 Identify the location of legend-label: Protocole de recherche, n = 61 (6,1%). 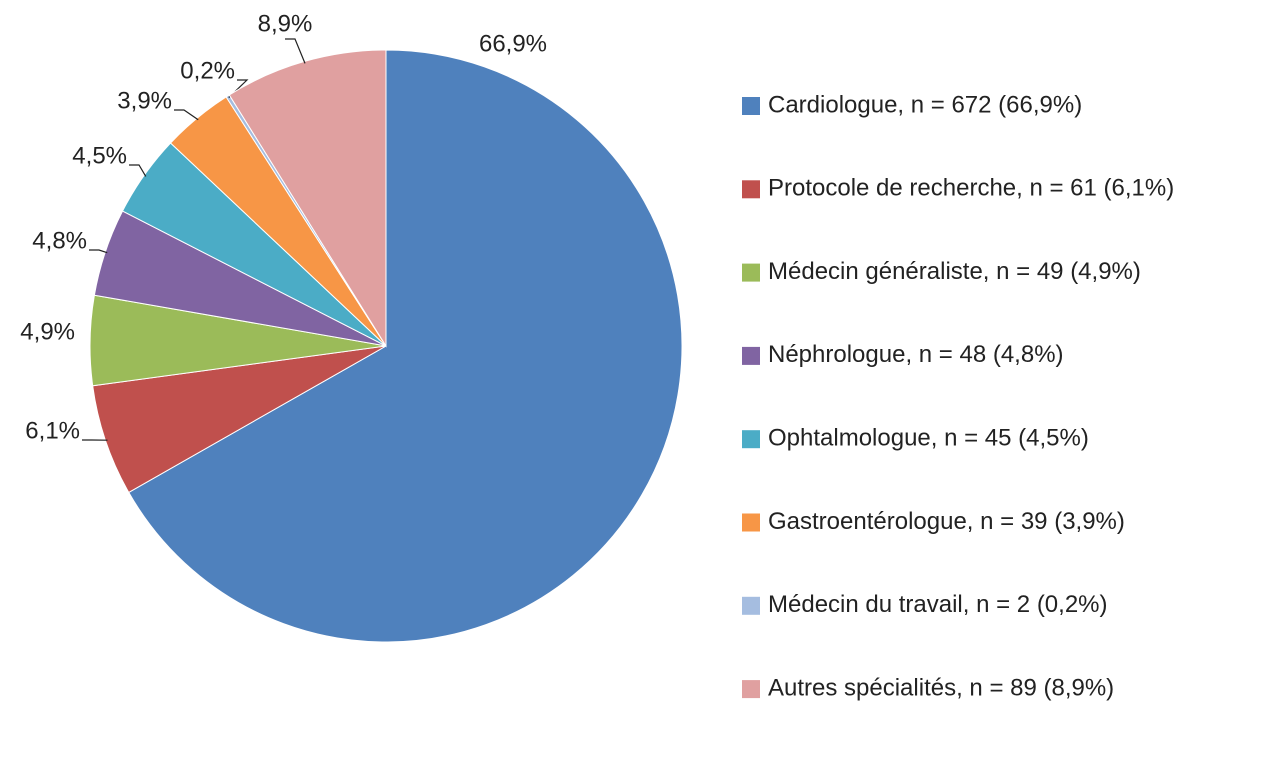
(971, 188).